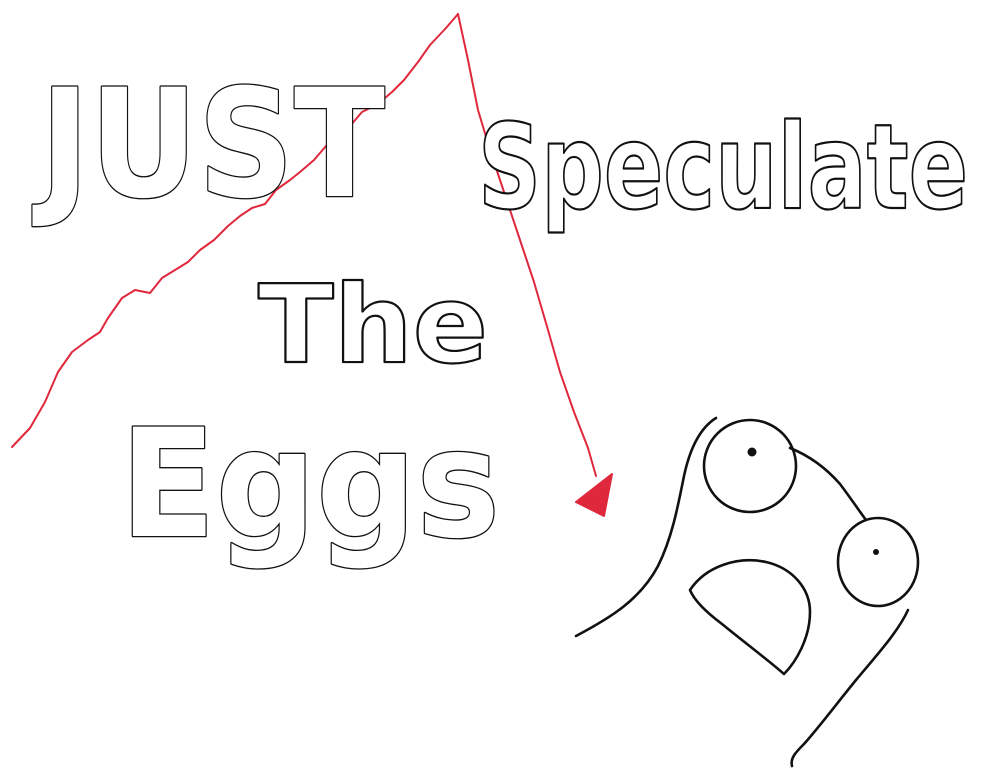 The image size is (995, 784). Describe the element at coordinates (373, 325) in the screenshot. I see `headline-word-the: The` at that location.